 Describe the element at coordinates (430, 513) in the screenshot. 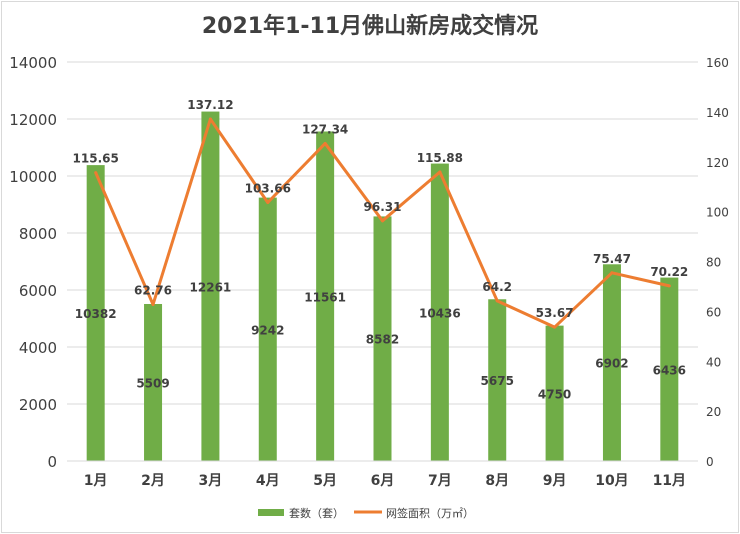

I see `legend-line-label: 网签面积（万㎡）` at that location.